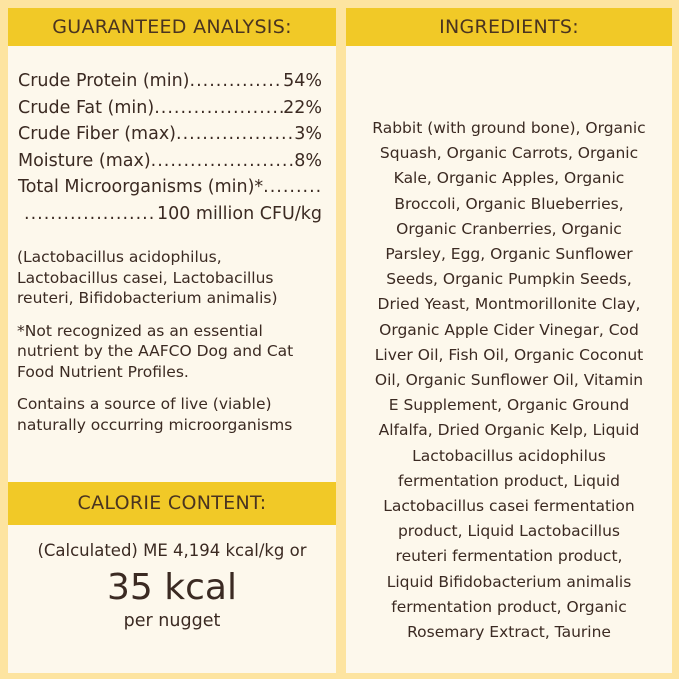 Image resolution: width=679 pixels, height=679 pixels. I want to click on ingredients-line: Seeds, Organic Pumpkin Seeds,, so click(509, 279).